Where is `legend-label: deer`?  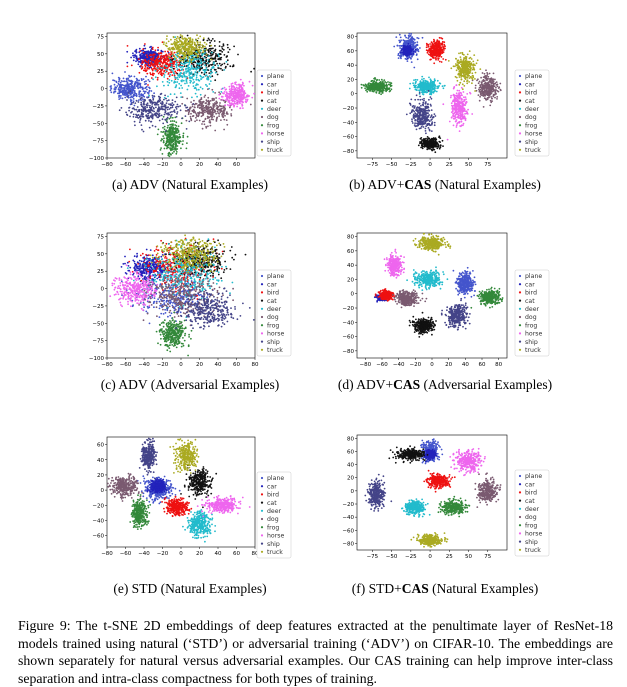 legend-label: deer is located at coordinates (274, 109).